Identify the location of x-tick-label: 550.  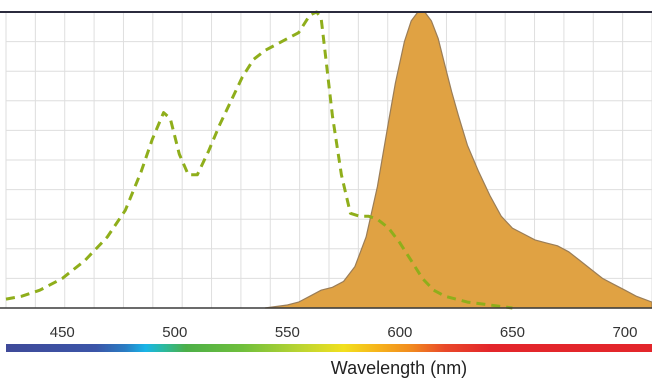
(287, 332).